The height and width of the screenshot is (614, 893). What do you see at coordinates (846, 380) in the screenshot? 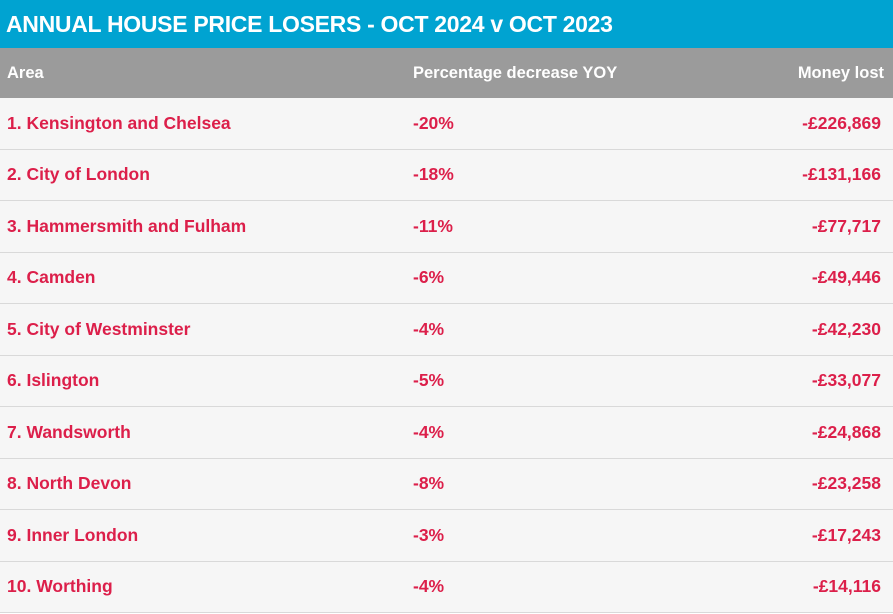
I see `money-lost-cell: -£33,077` at bounding box center [846, 380].